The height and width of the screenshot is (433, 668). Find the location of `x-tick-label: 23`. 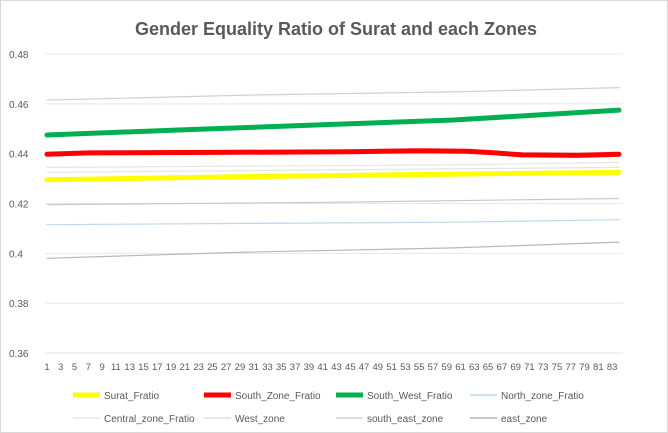

x-tick-label: 23 is located at coordinates (198, 367).